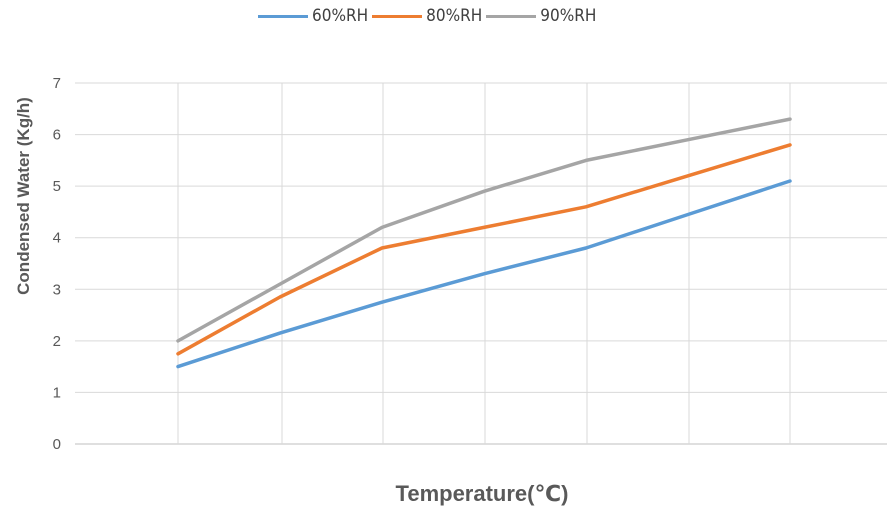  Describe the element at coordinates (57, 444) in the screenshot. I see `y-tick-label: 0` at that location.